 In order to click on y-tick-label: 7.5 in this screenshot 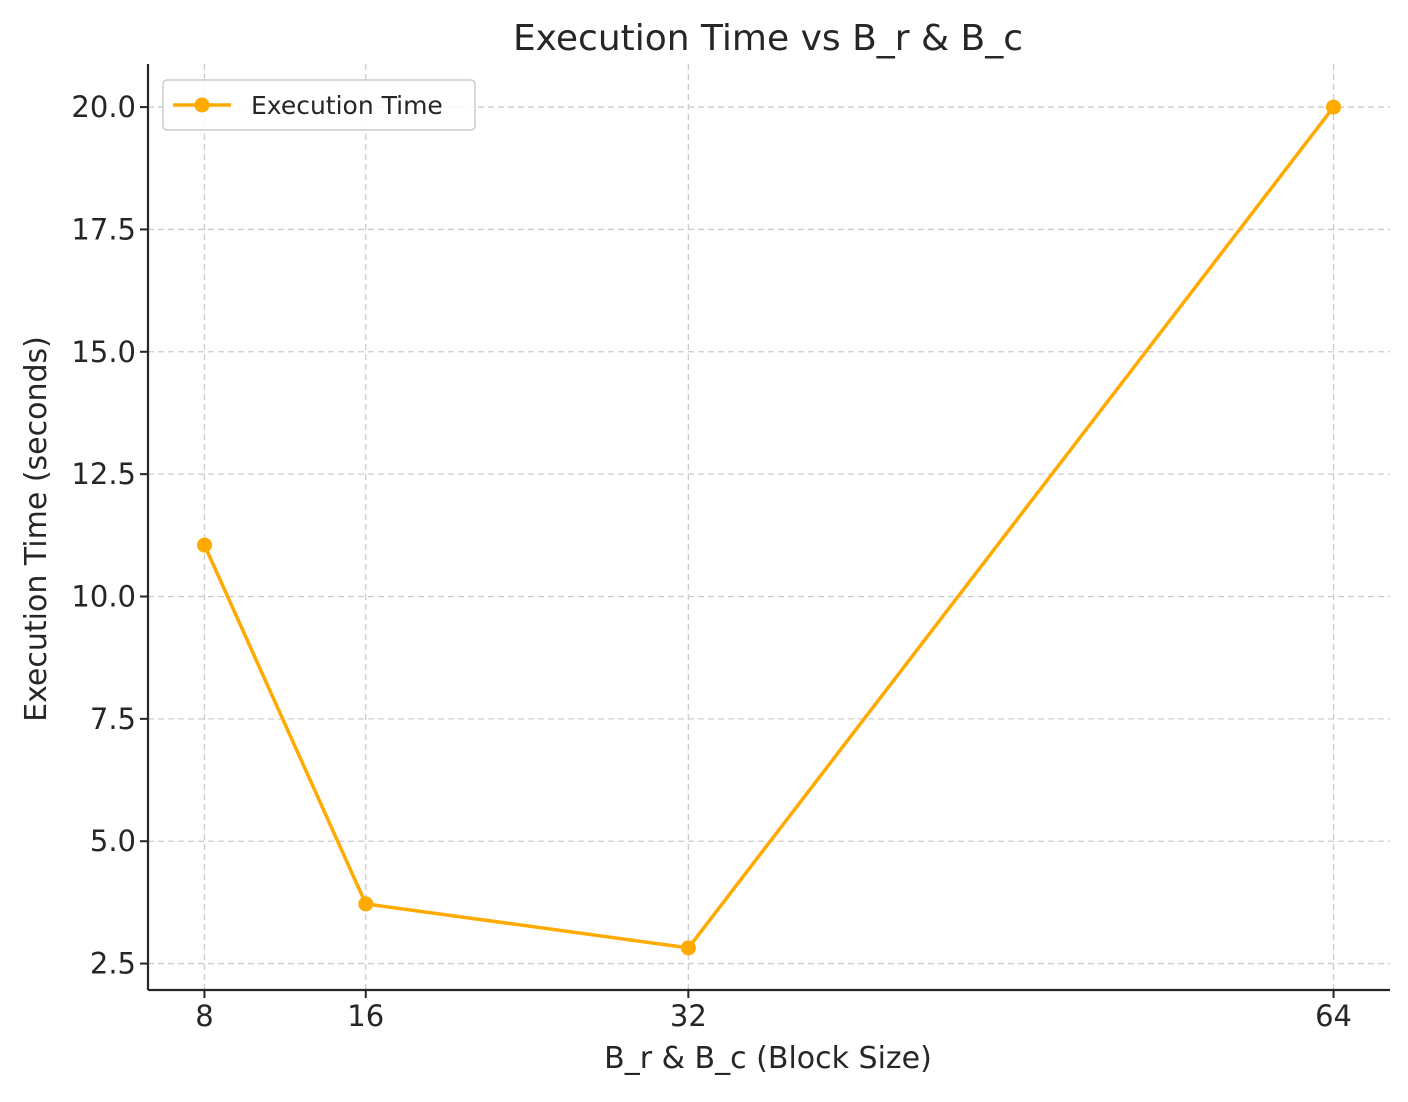, I will do `click(113, 719)`.